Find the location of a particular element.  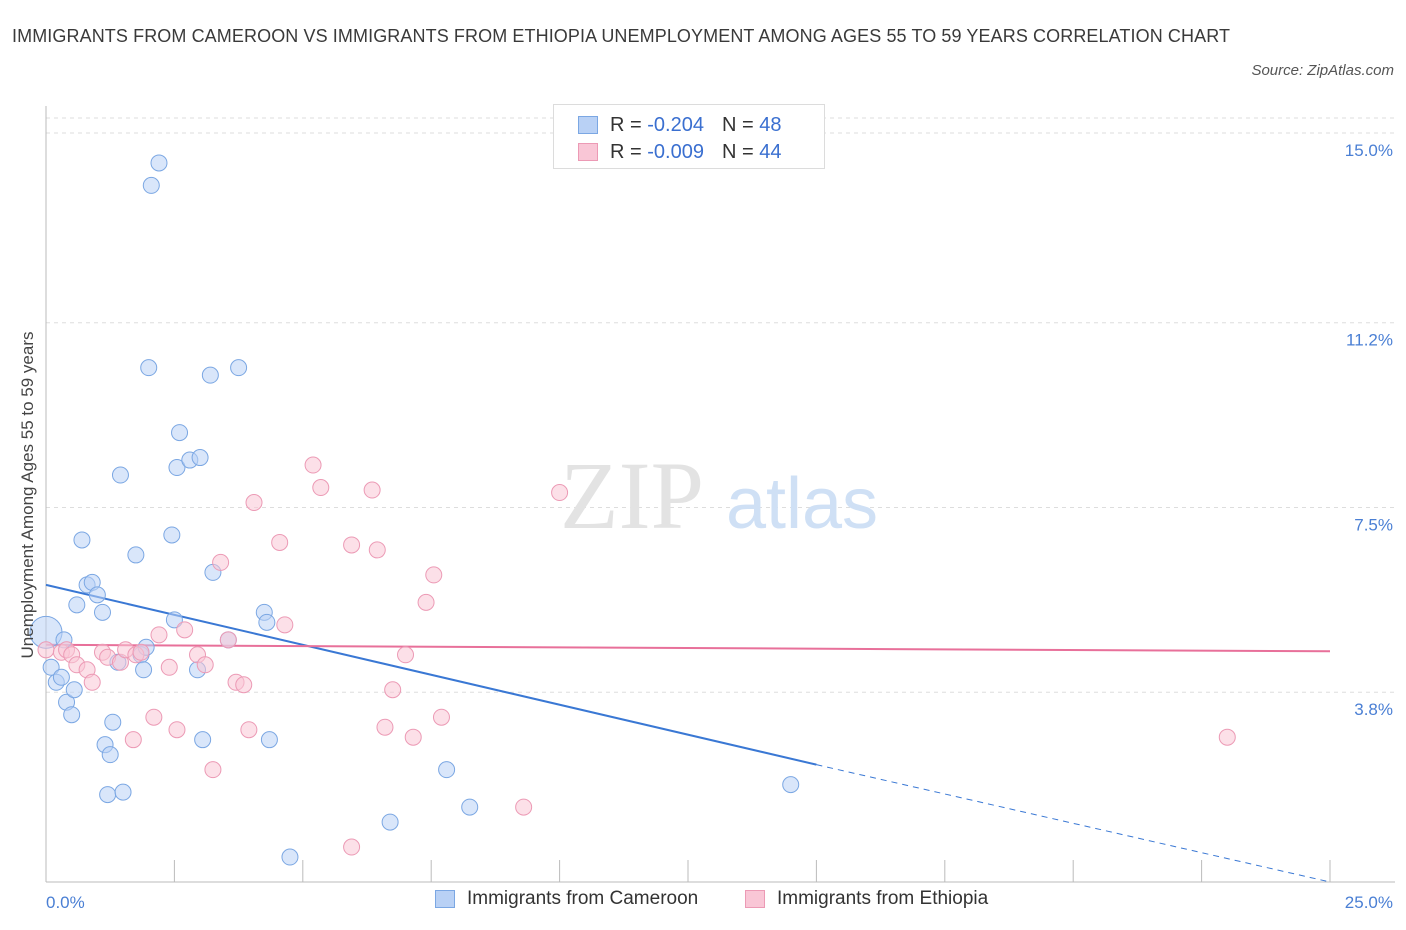

correlation-legend: R = -0.204 N = 48 R = -0.009 N = 44 is located at coordinates (689, 136).